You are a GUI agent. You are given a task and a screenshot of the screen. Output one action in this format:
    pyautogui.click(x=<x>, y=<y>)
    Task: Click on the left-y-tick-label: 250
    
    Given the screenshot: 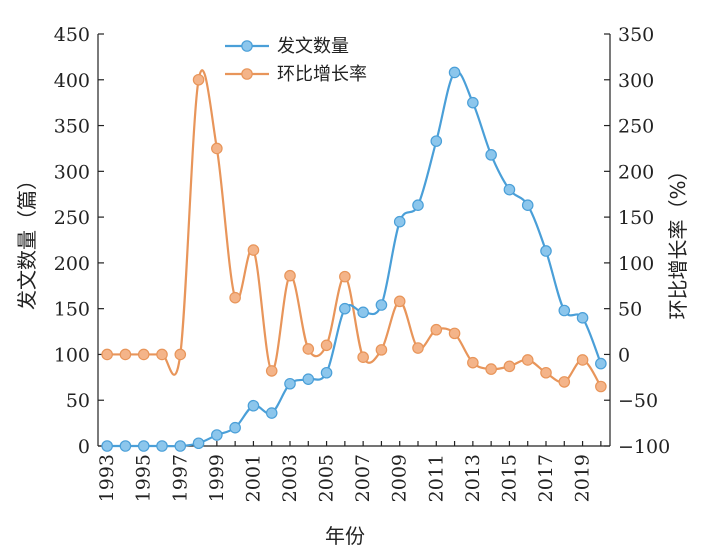 What is the action you would take?
    pyautogui.click(x=72, y=218)
    